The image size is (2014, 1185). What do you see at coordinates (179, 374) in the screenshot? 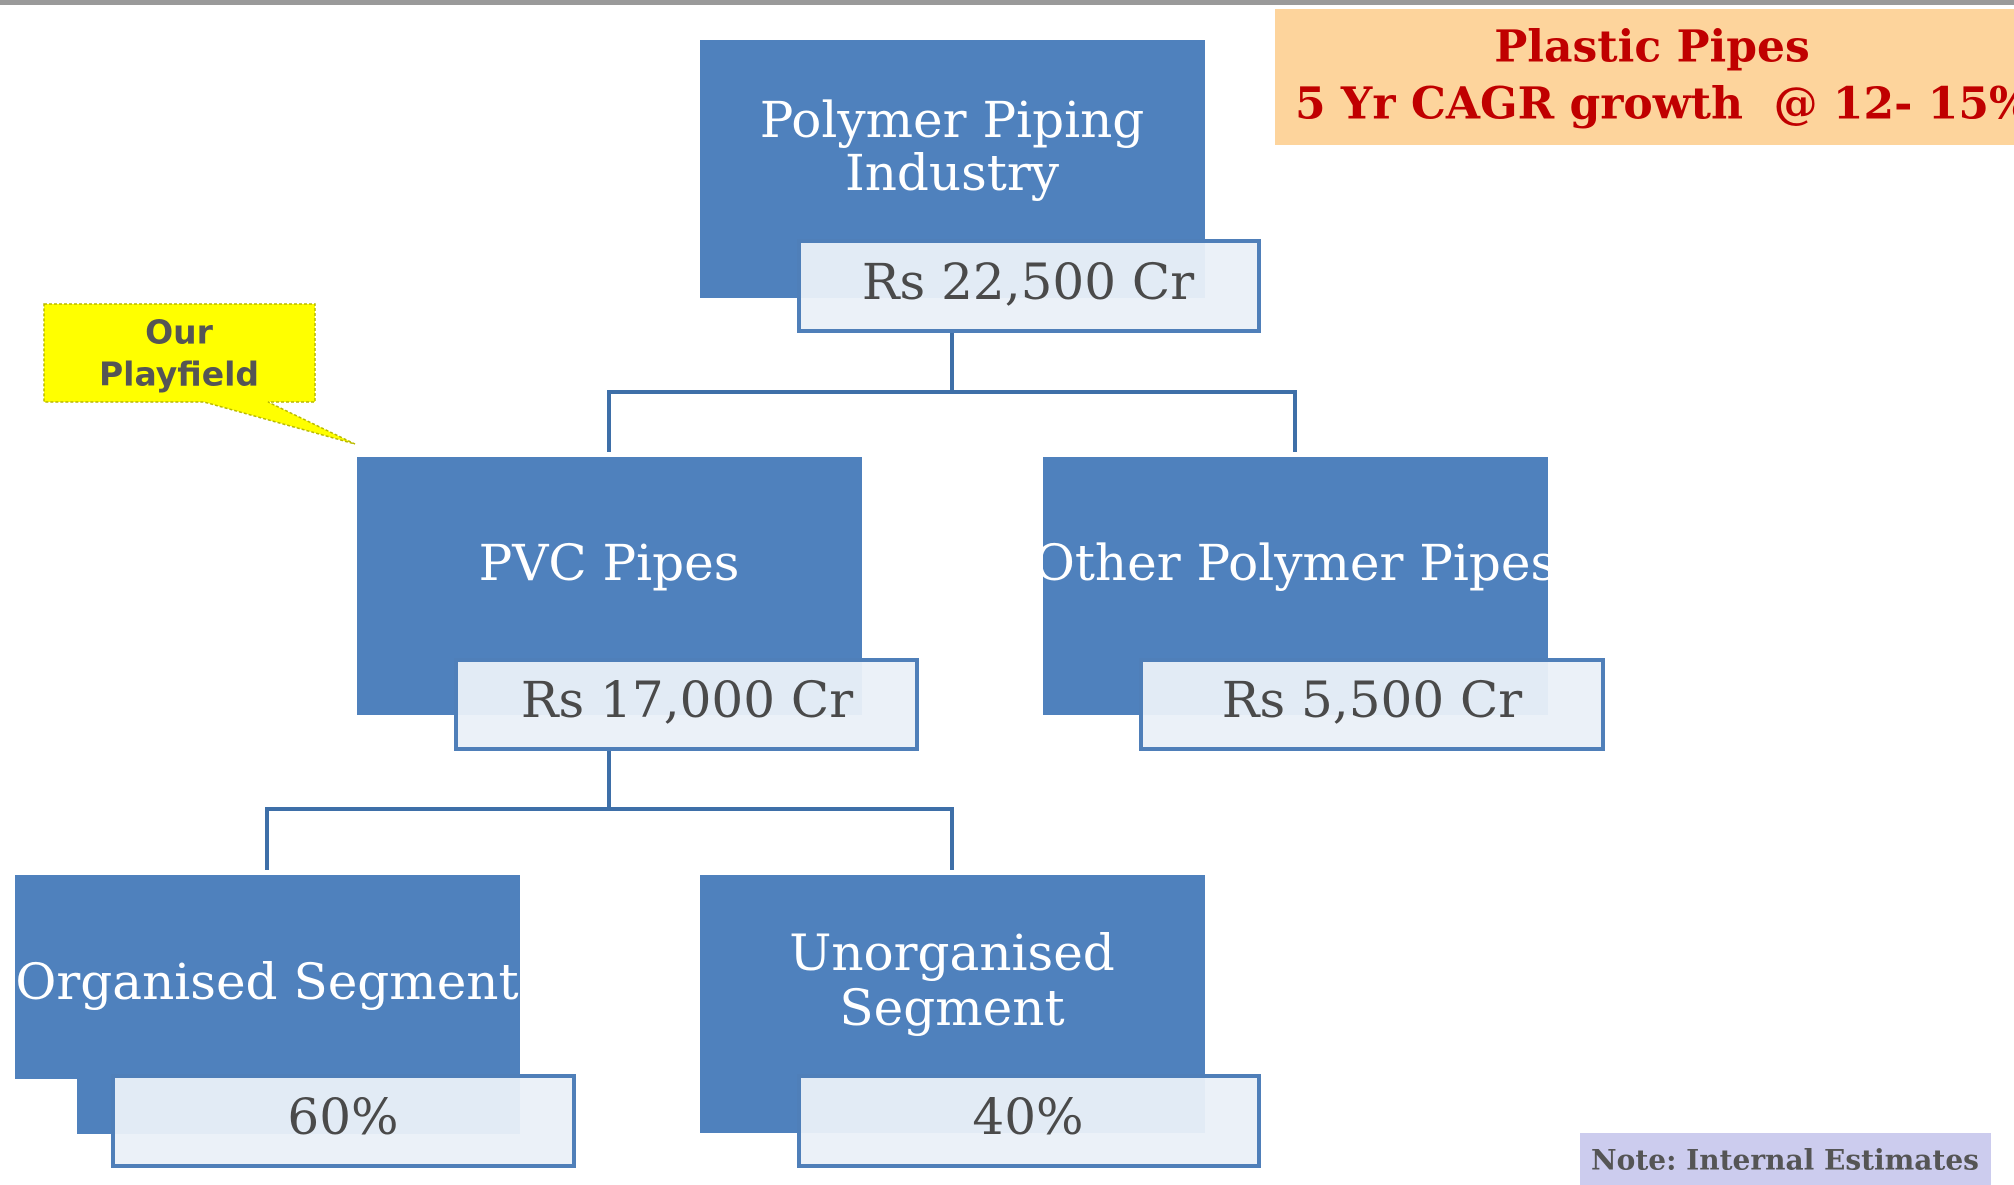
I see `callout-text: Playfield` at bounding box center [179, 374].